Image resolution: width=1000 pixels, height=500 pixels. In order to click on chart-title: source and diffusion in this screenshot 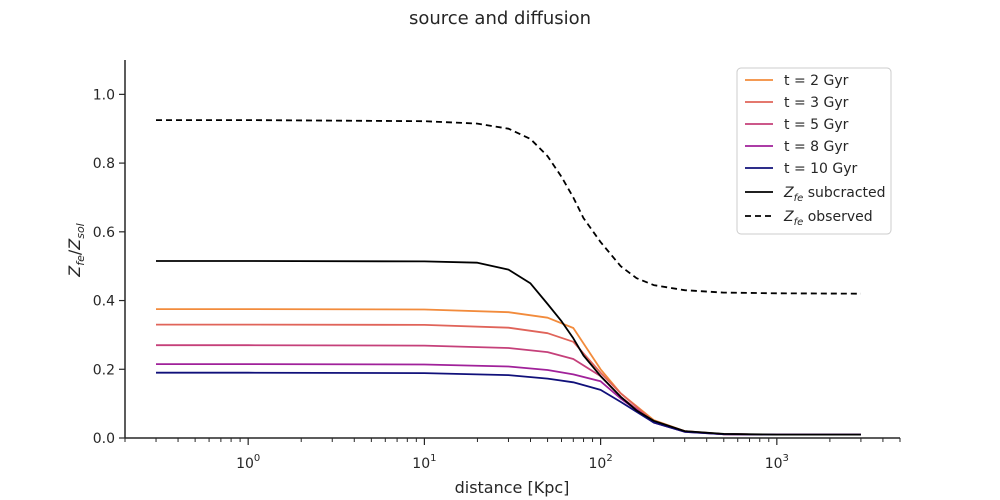, I will do `click(500, 18)`.